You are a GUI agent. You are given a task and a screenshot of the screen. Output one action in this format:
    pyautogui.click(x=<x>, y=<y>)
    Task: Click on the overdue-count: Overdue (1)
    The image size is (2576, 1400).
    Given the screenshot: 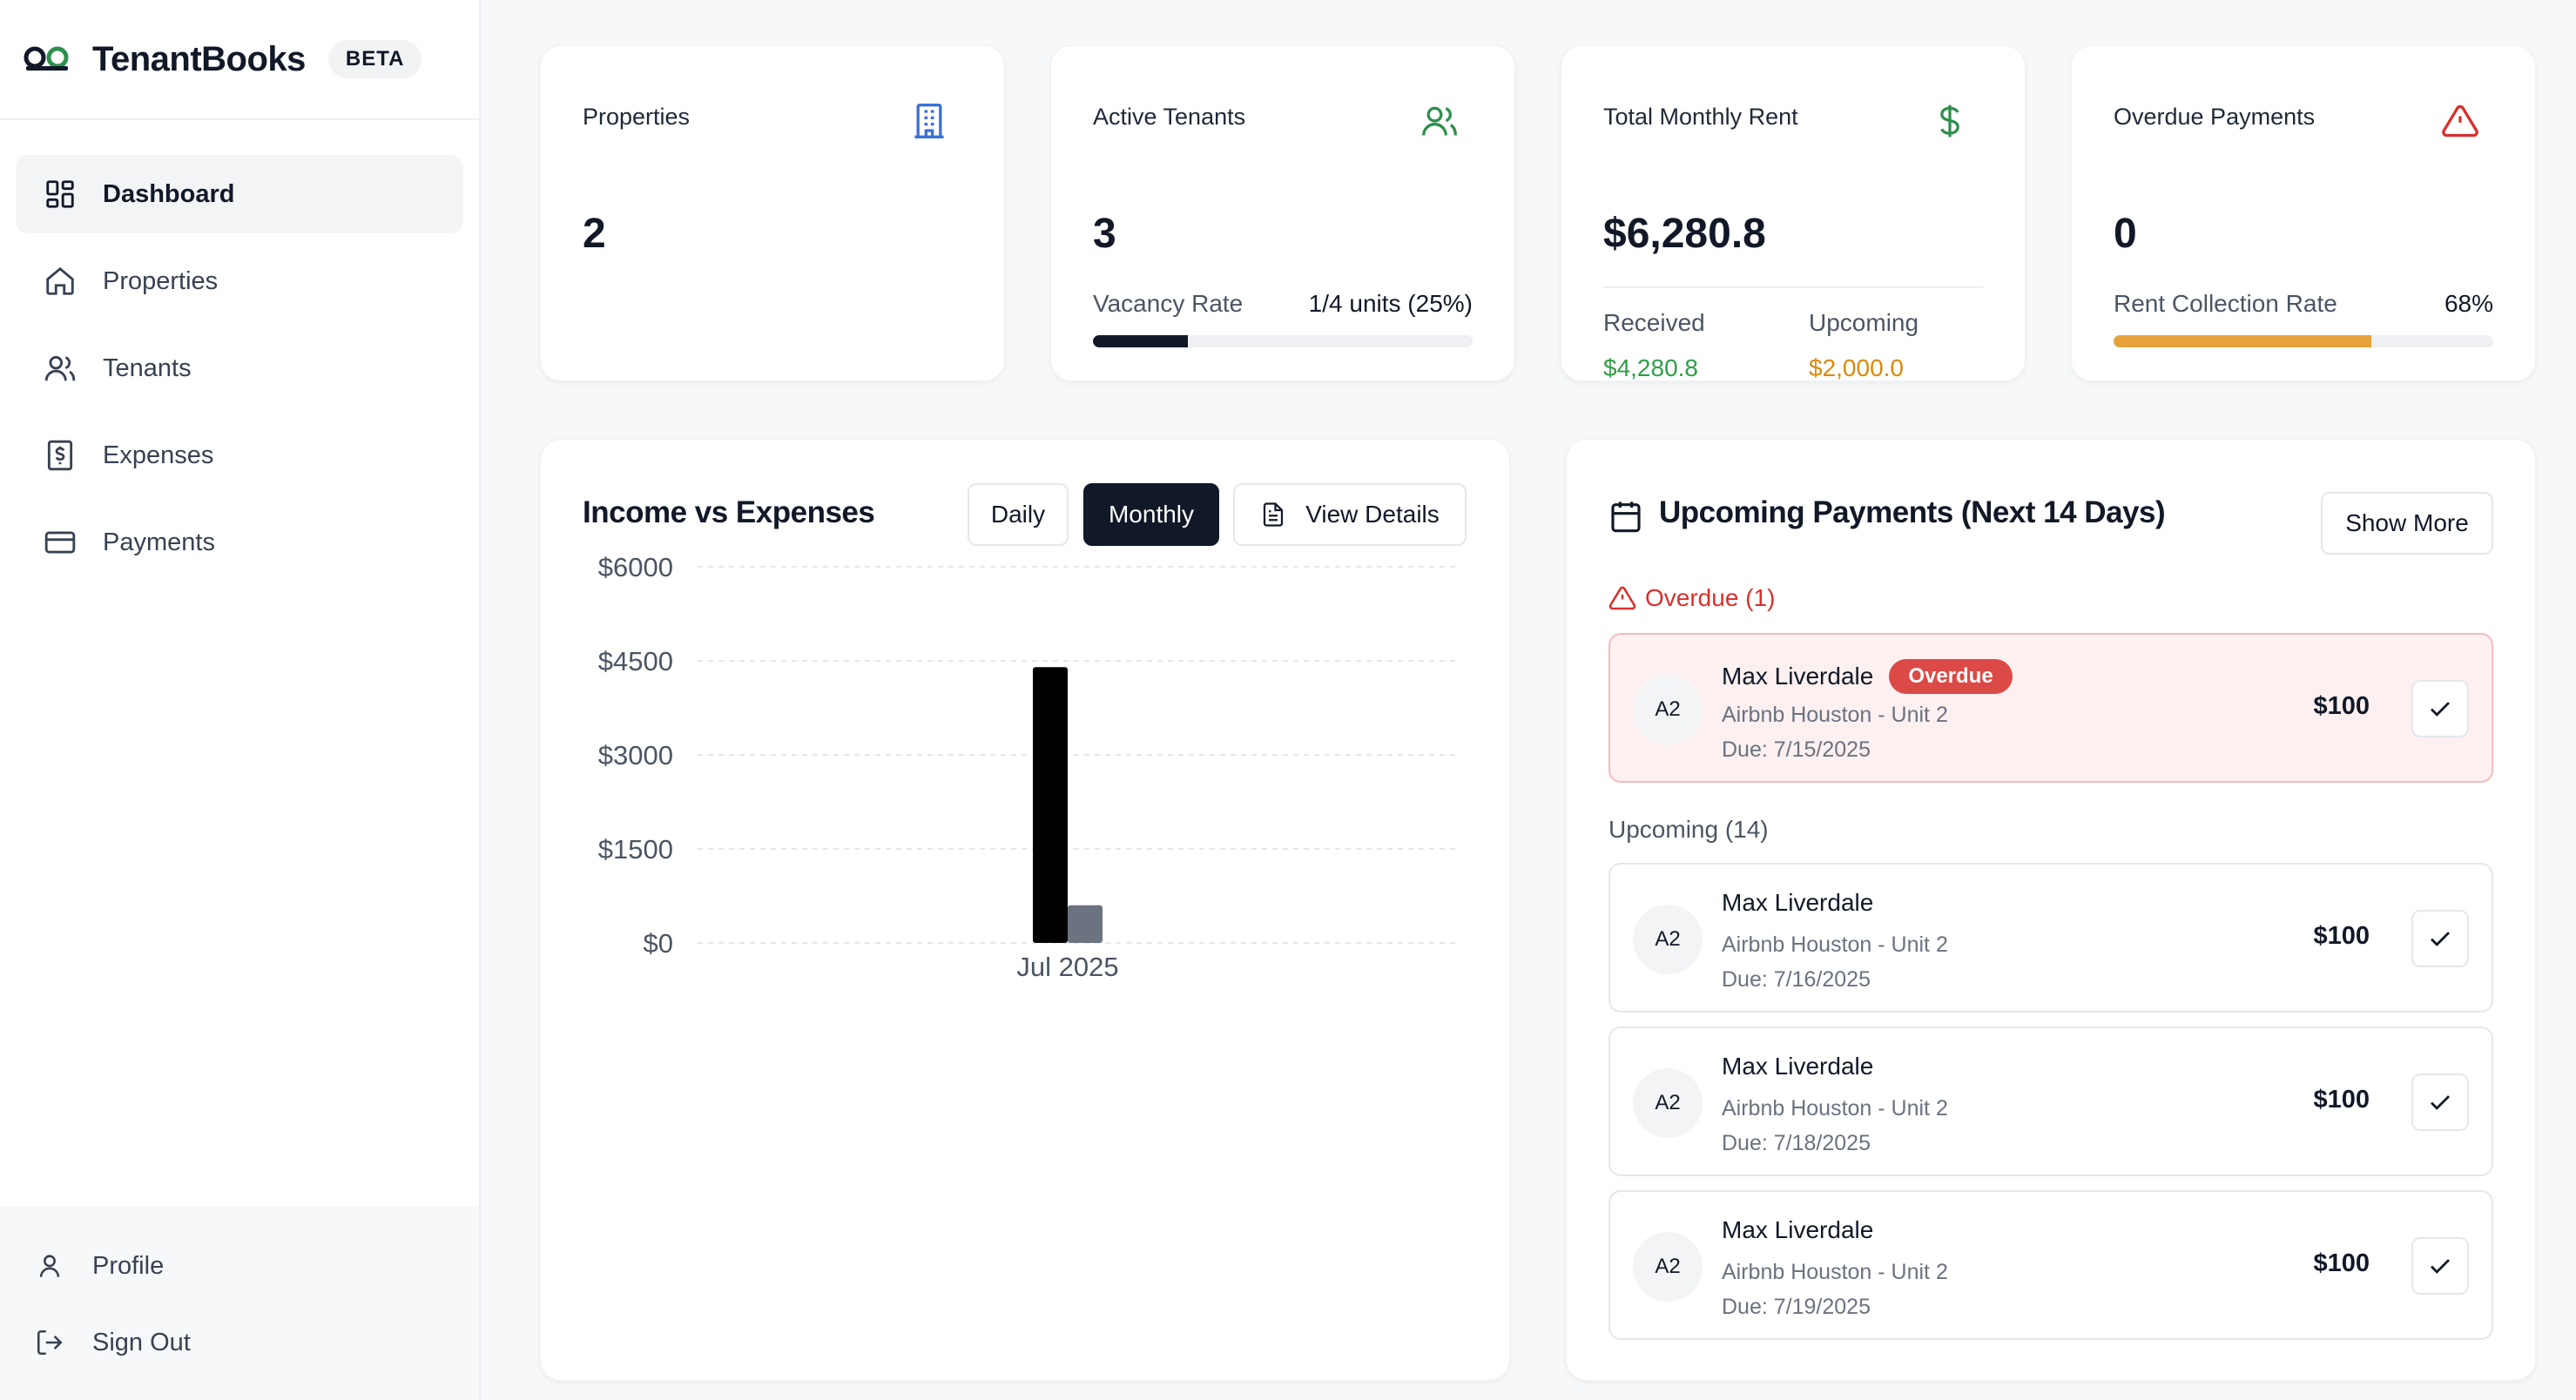 What is the action you would take?
    pyautogui.click(x=1710, y=597)
    